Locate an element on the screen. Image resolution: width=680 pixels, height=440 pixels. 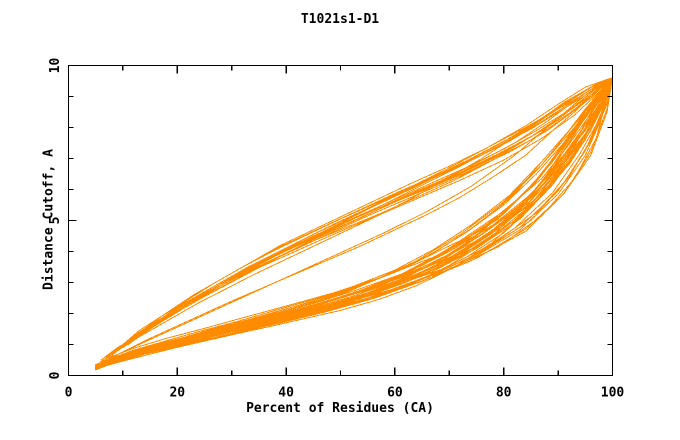
x-tick-label: 0 is located at coordinates (69, 393).